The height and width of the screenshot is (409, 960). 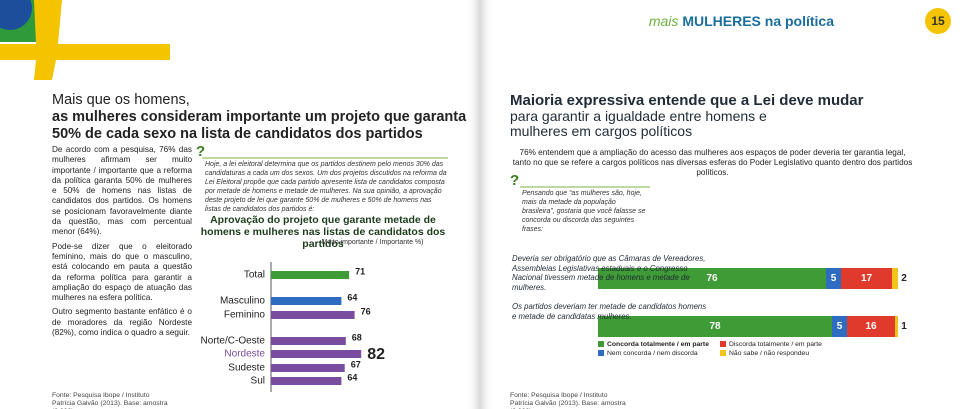 I want to click on flag-blue, so click(x=16, y=15).